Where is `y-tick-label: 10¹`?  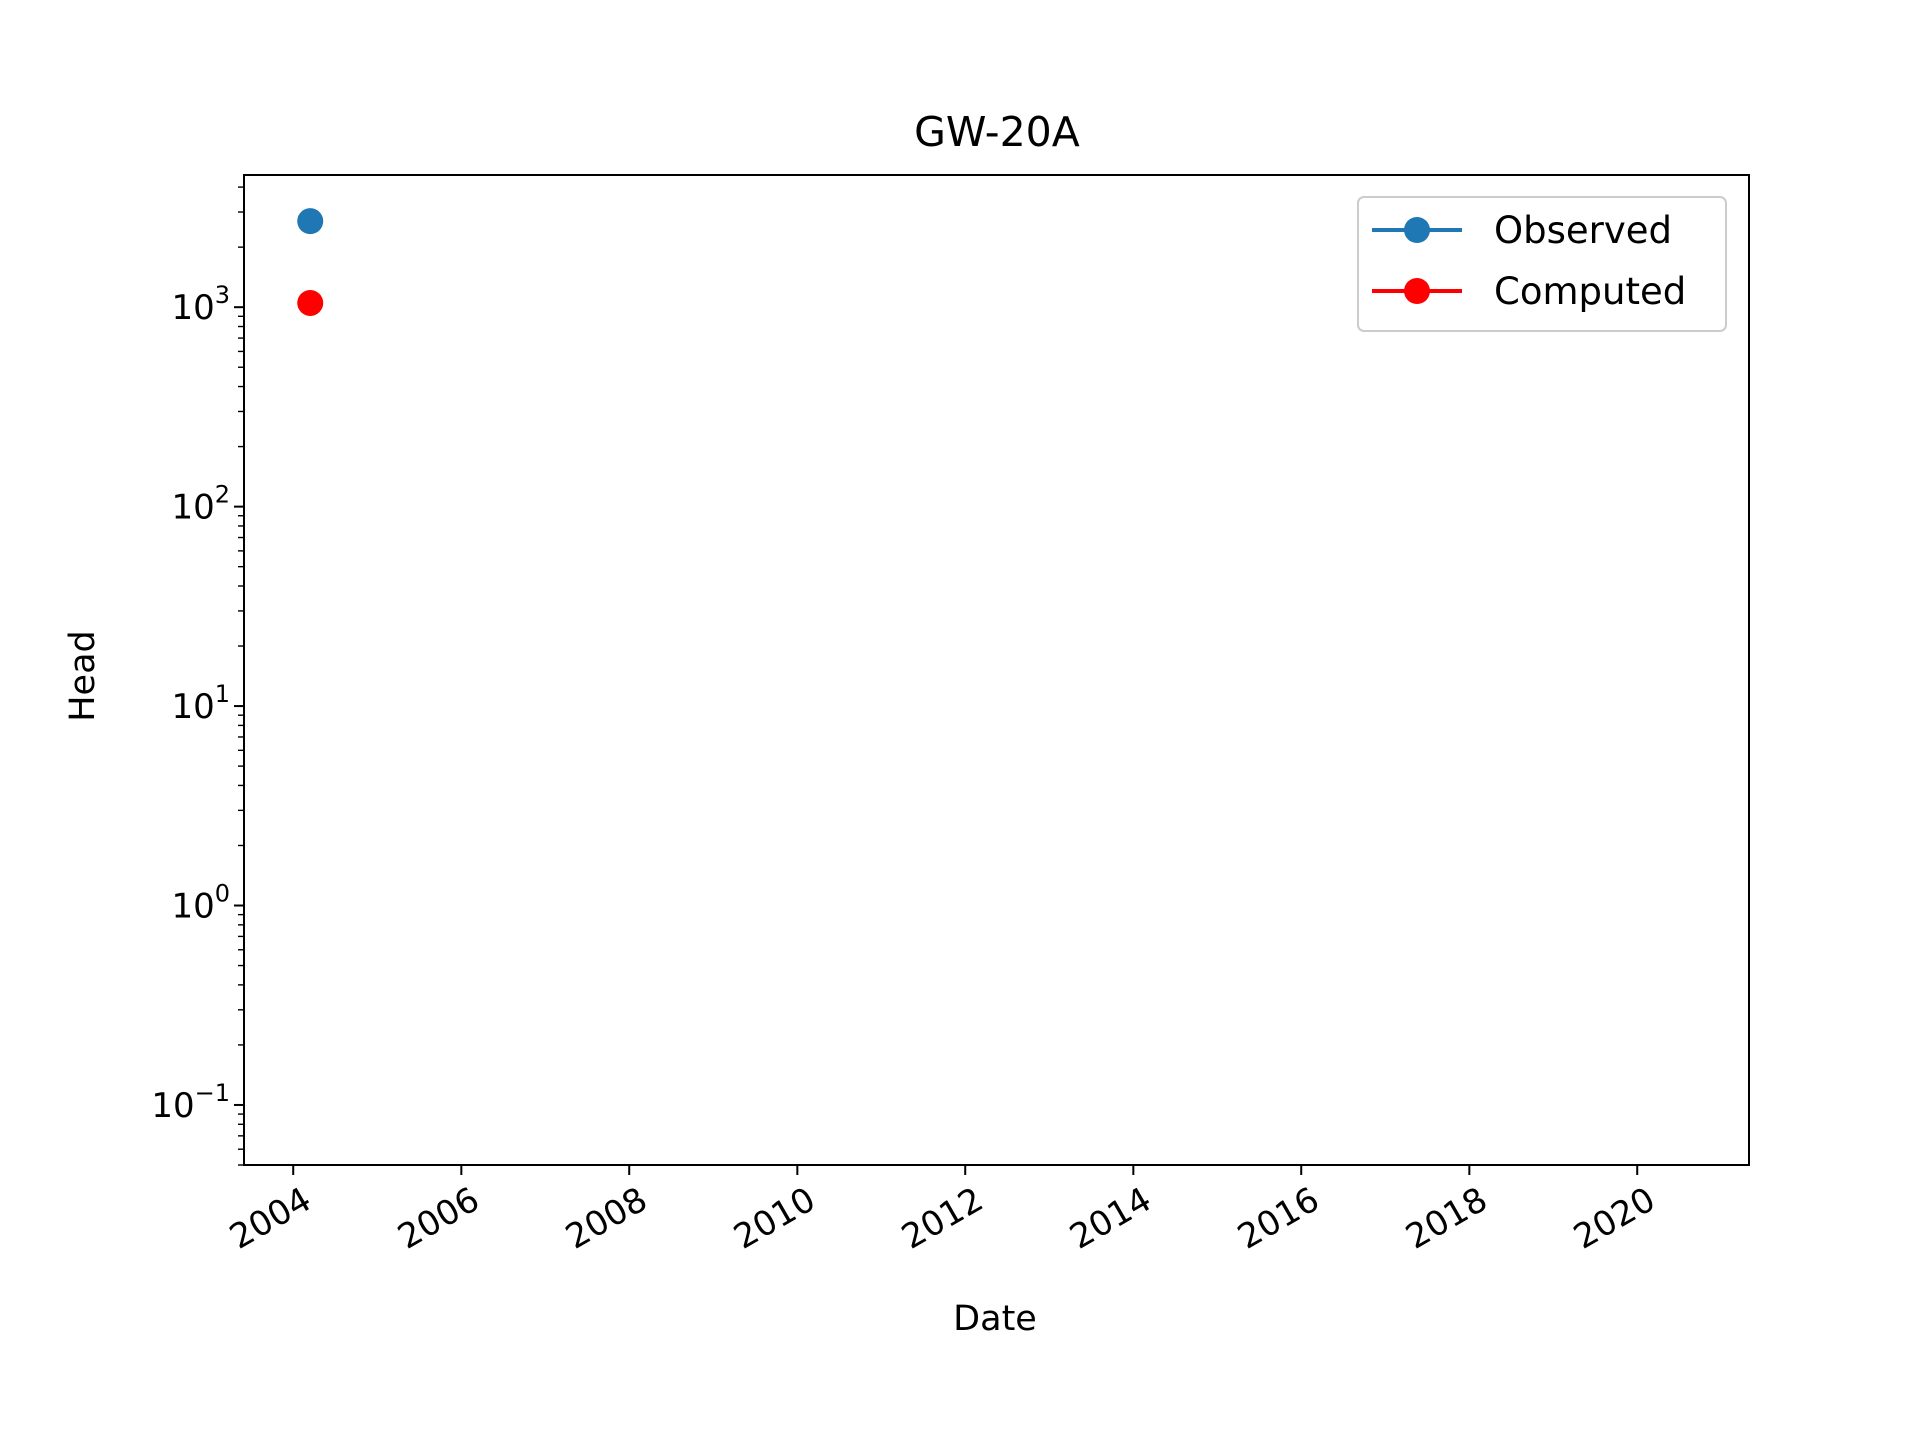
y-tick-label: 10¹ is located at coordinates (200, 703).